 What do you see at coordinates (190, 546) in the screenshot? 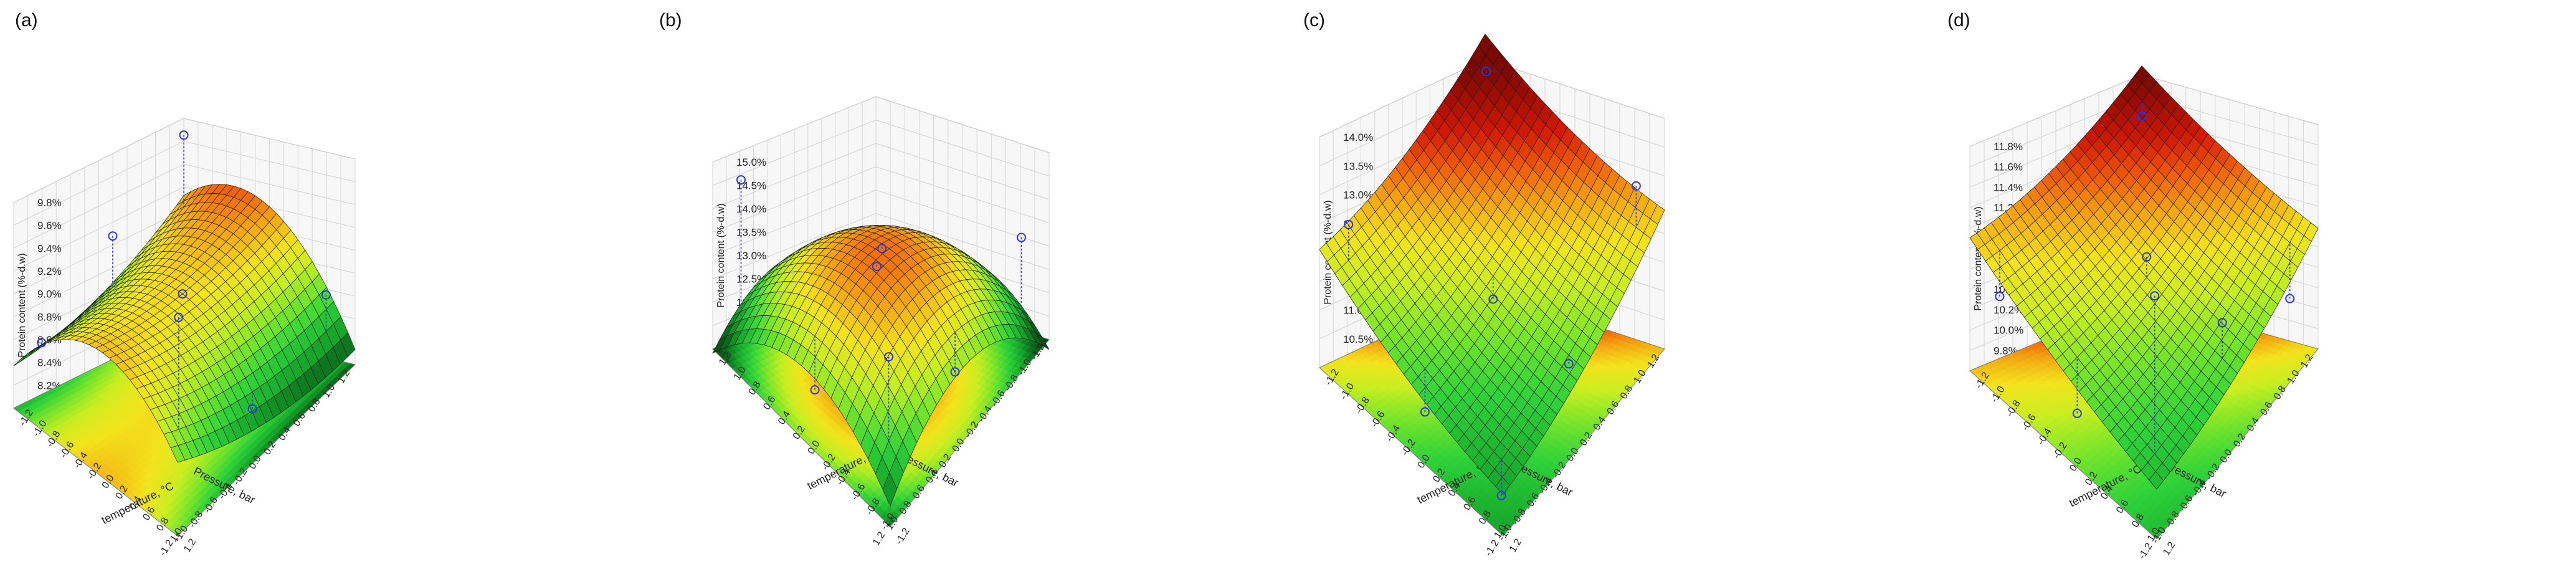
I see `y-tick-label: 1.2` at bounding box center [190, 546].